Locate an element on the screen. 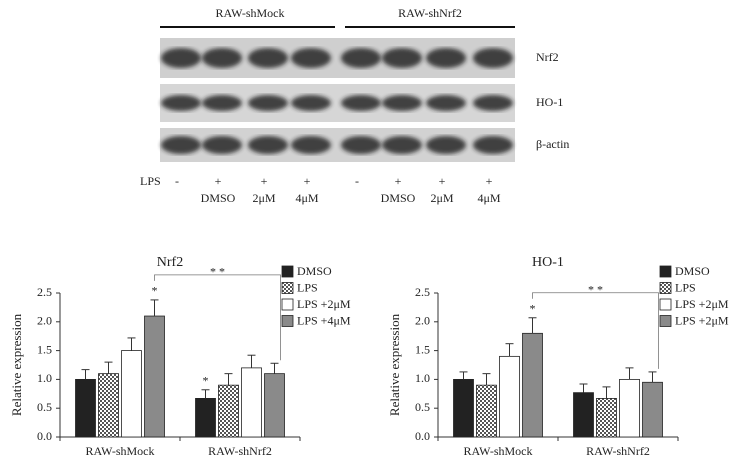  row-label: HO-1 is located at coordinates (549, 102).